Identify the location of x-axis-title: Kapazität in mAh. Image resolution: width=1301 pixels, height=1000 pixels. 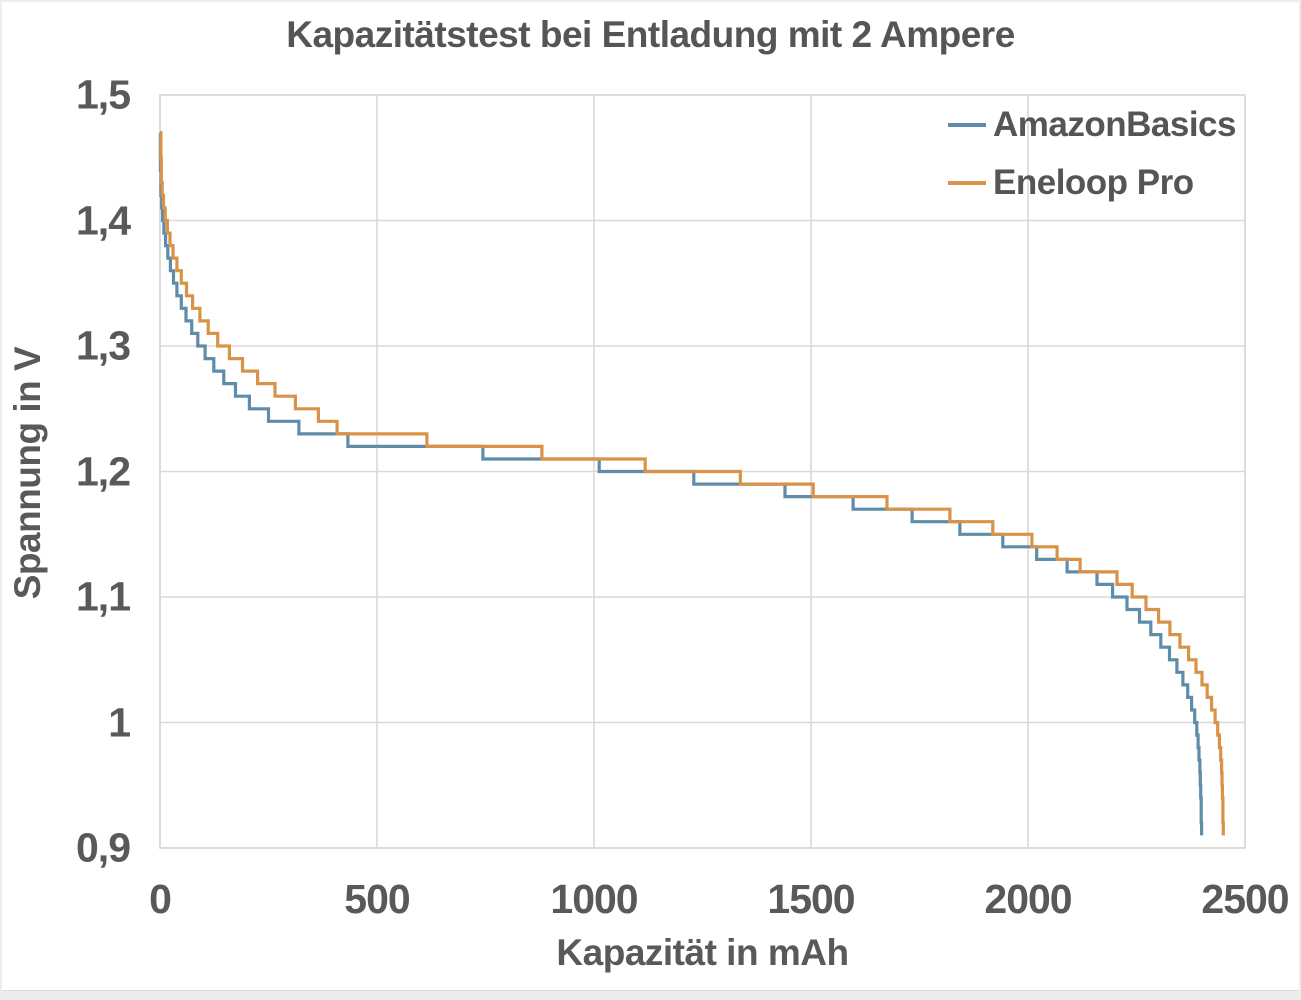
(702, 952).